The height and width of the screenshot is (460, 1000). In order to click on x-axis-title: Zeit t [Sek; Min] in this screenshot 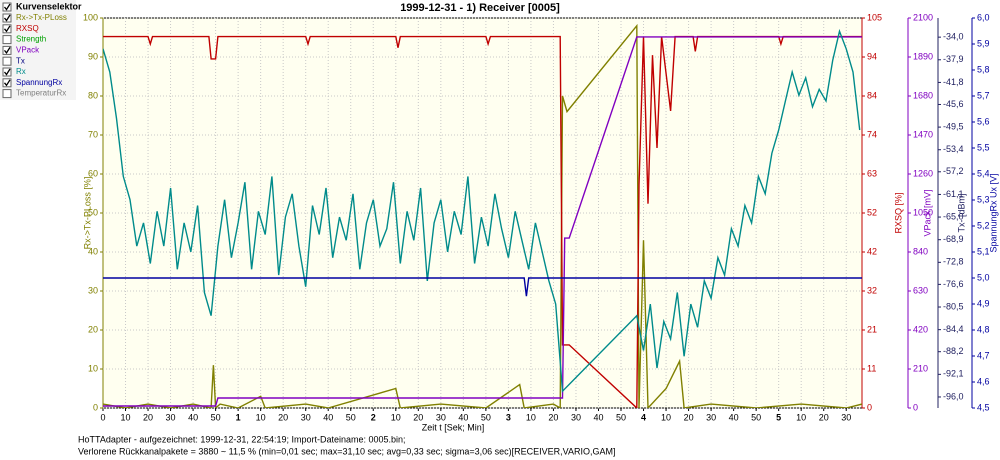, I will do `click(453, 427)`.